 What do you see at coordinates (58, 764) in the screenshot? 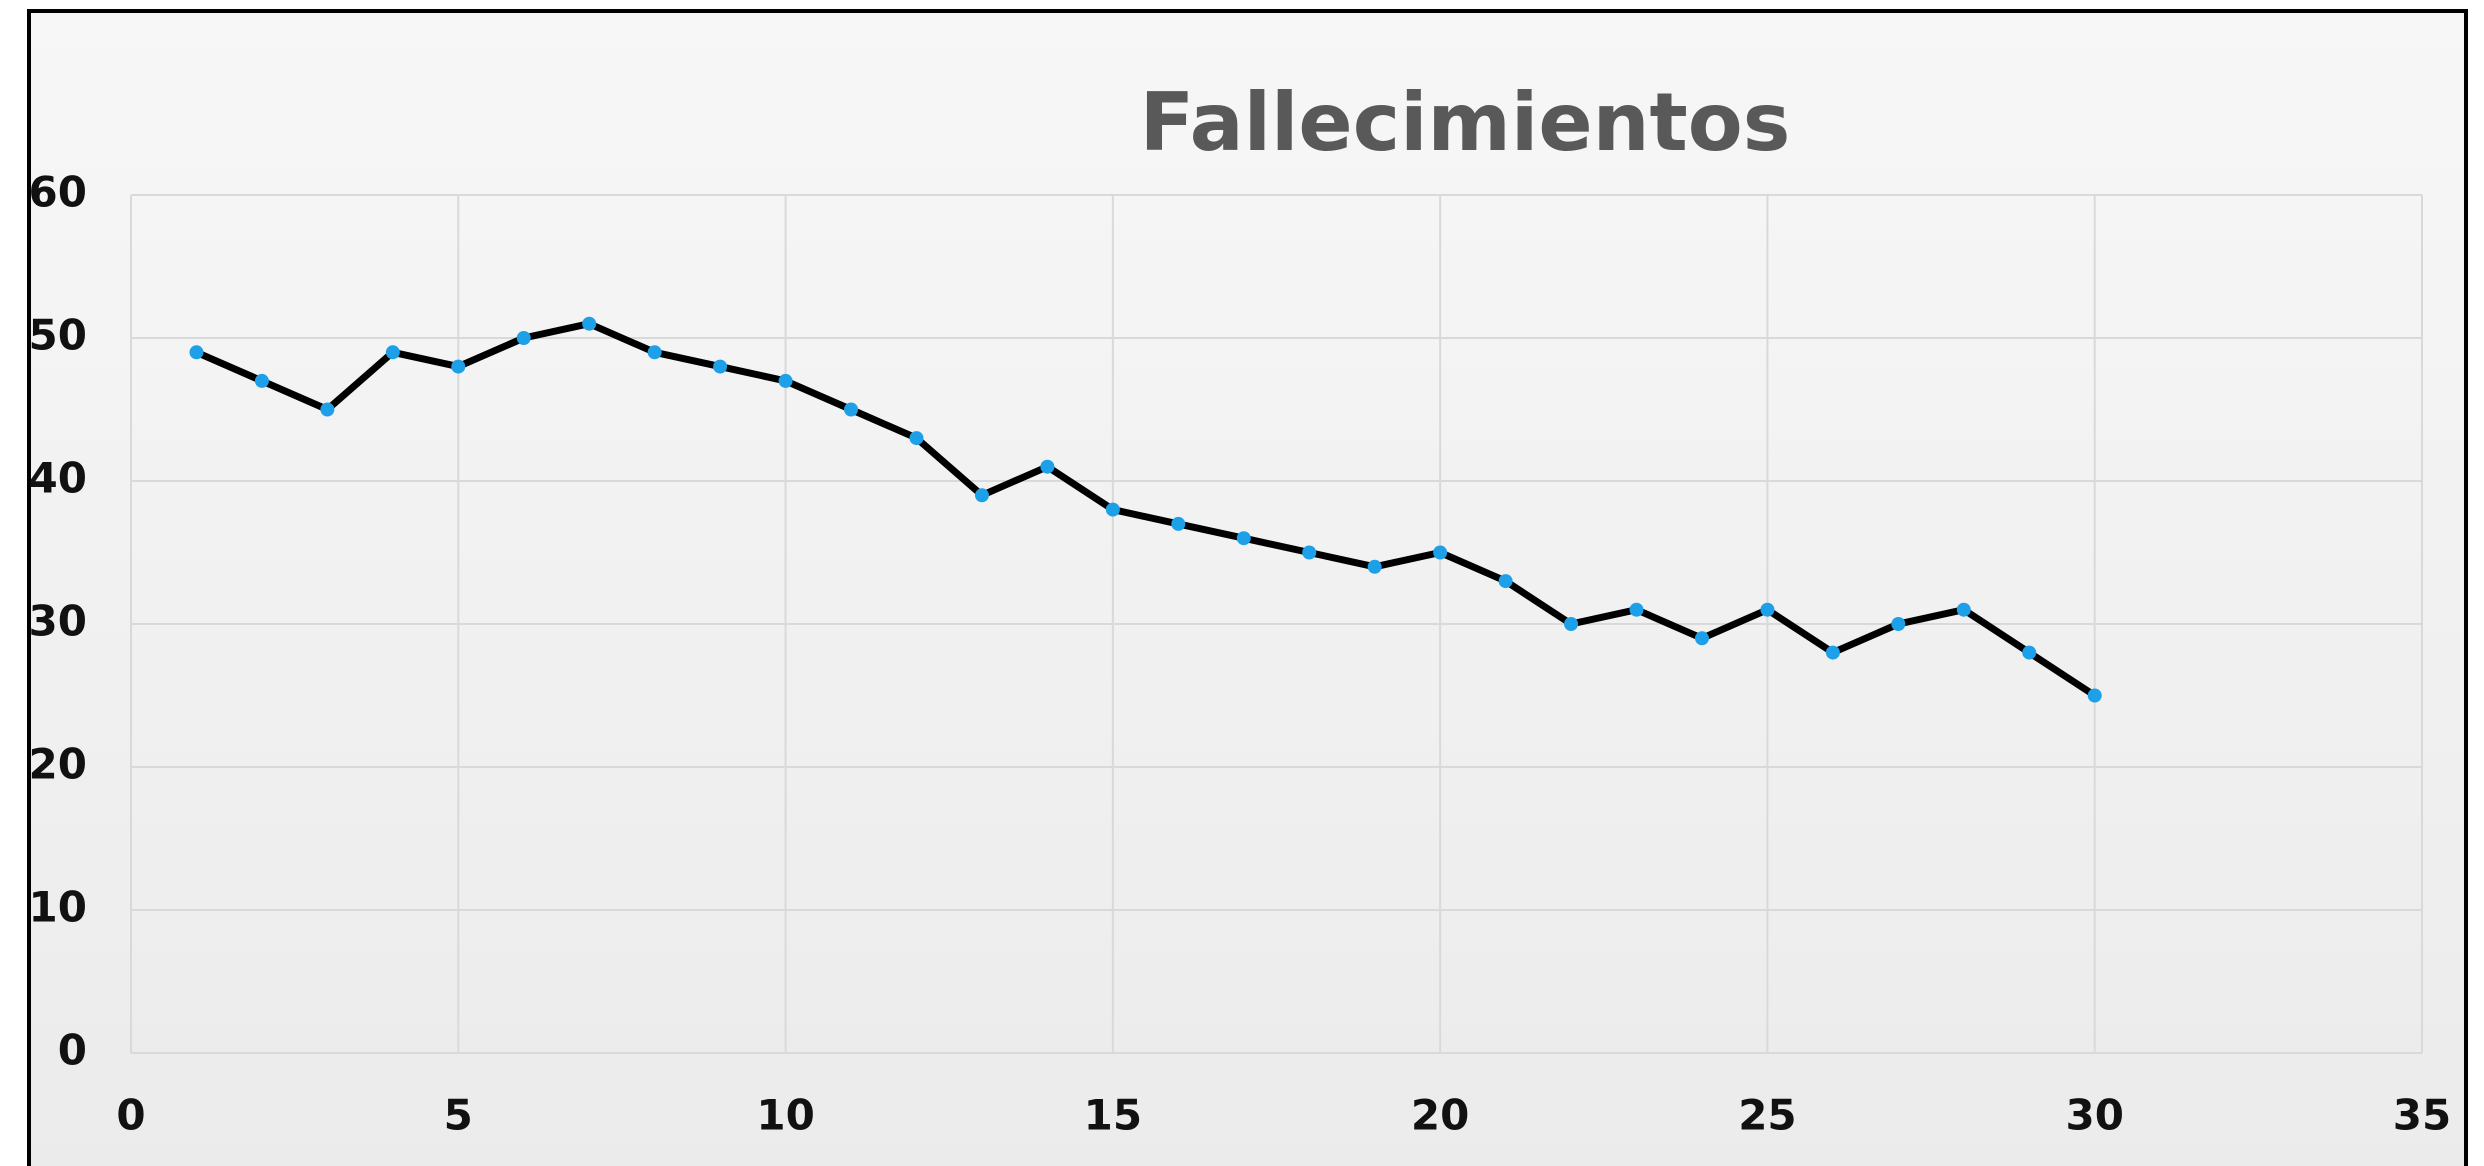
I see `y-tick-label: 20` at bounding box center [58, 764].